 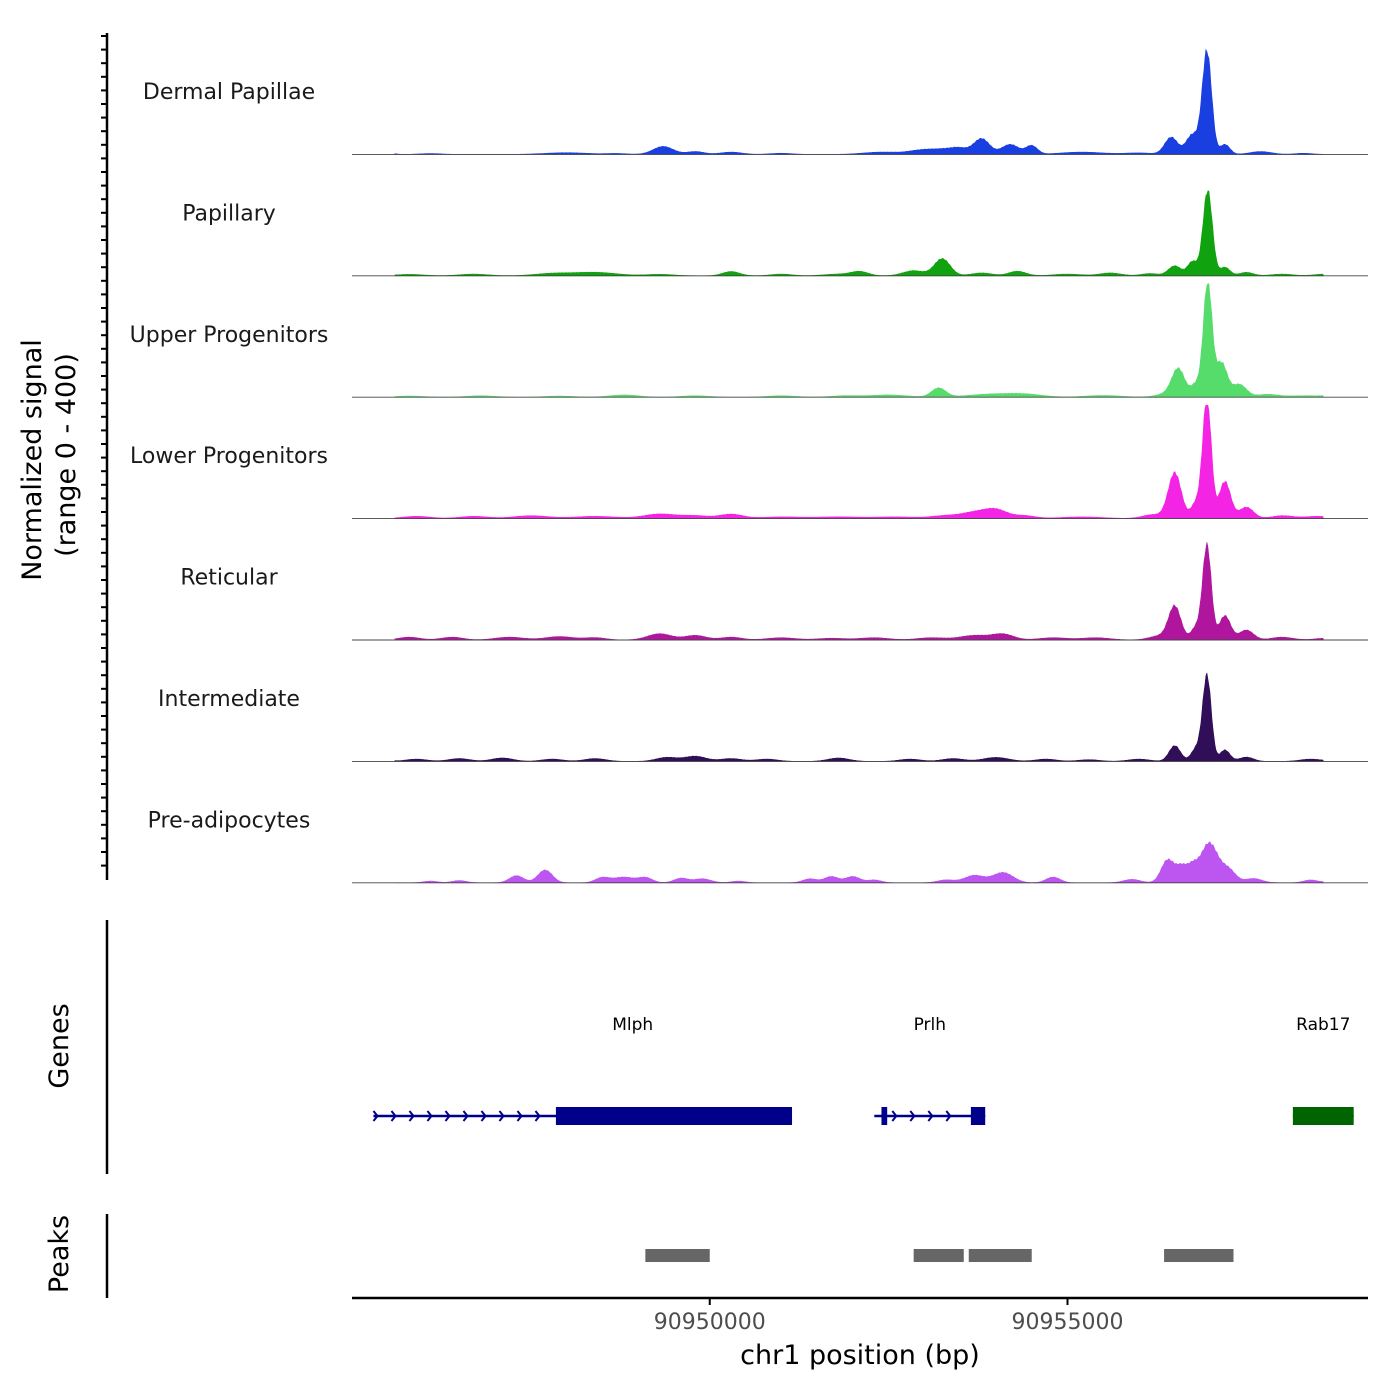 I want to click on x-tick-label: 90955000, so click(x=1068, y=1322).